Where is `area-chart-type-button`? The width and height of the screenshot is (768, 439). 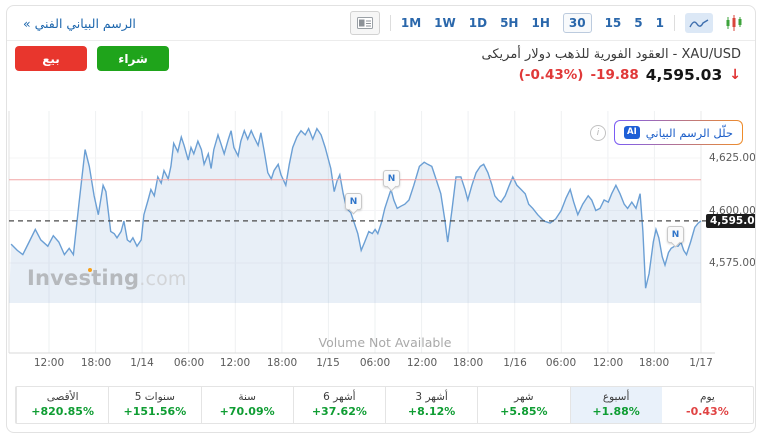
area-chart-type-button is located at coordinates (699, 23).